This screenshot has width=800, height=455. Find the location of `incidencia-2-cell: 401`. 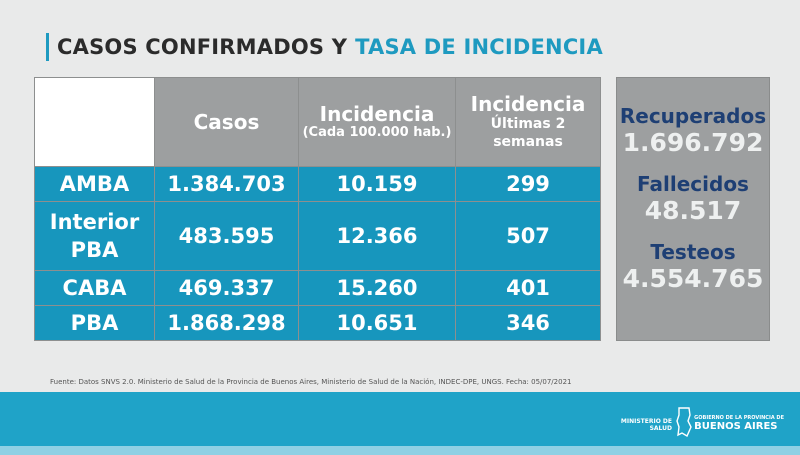

incidencia-2-cell: 401 is located at coordinates (528, 288).